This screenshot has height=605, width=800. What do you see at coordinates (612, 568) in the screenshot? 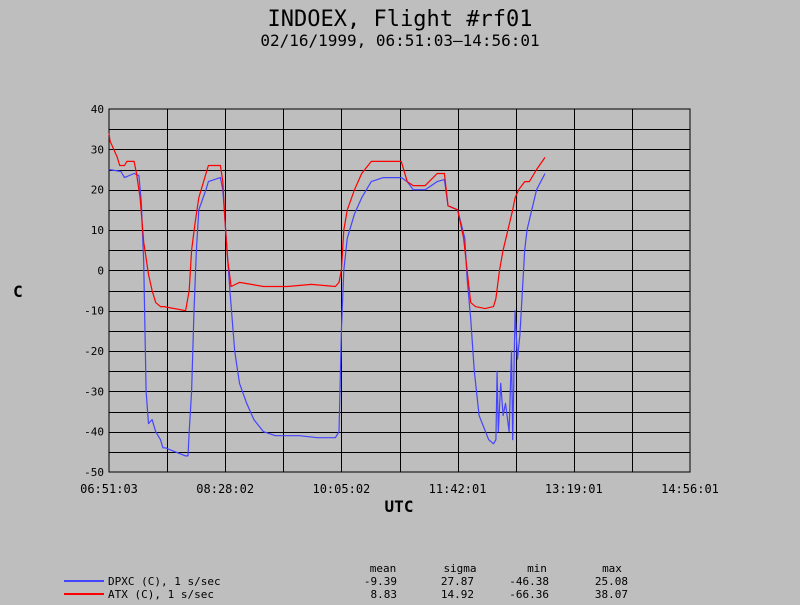
I see `legend-stats-header: max` at bounding box center [612, 568].